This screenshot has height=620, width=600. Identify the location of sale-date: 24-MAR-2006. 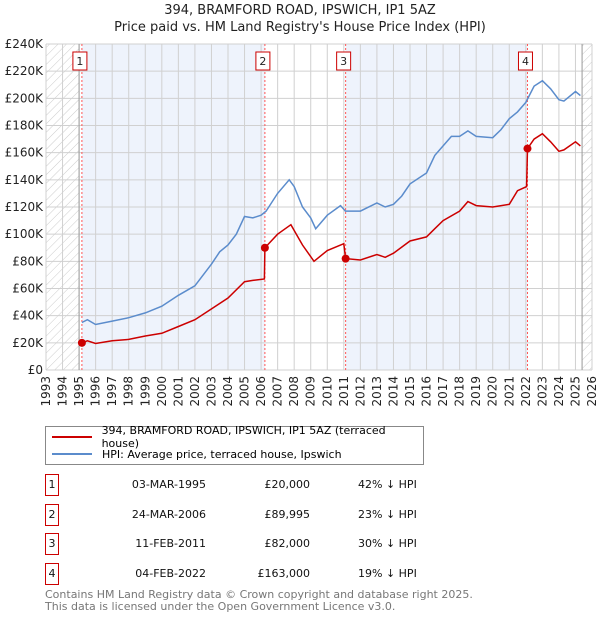
(168, 514).